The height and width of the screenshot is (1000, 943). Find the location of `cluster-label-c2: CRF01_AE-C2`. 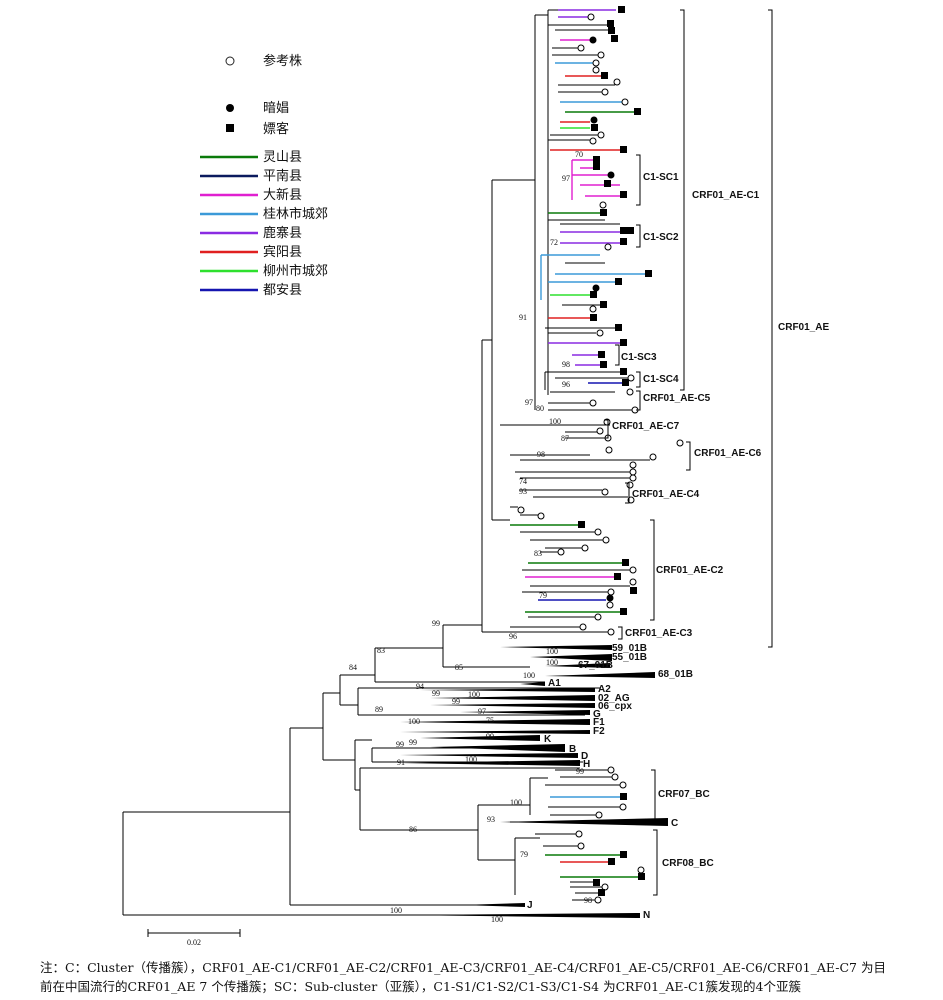

cluster-label-c2: CRF01_AE-C2 is located at coordinates (690, 570).